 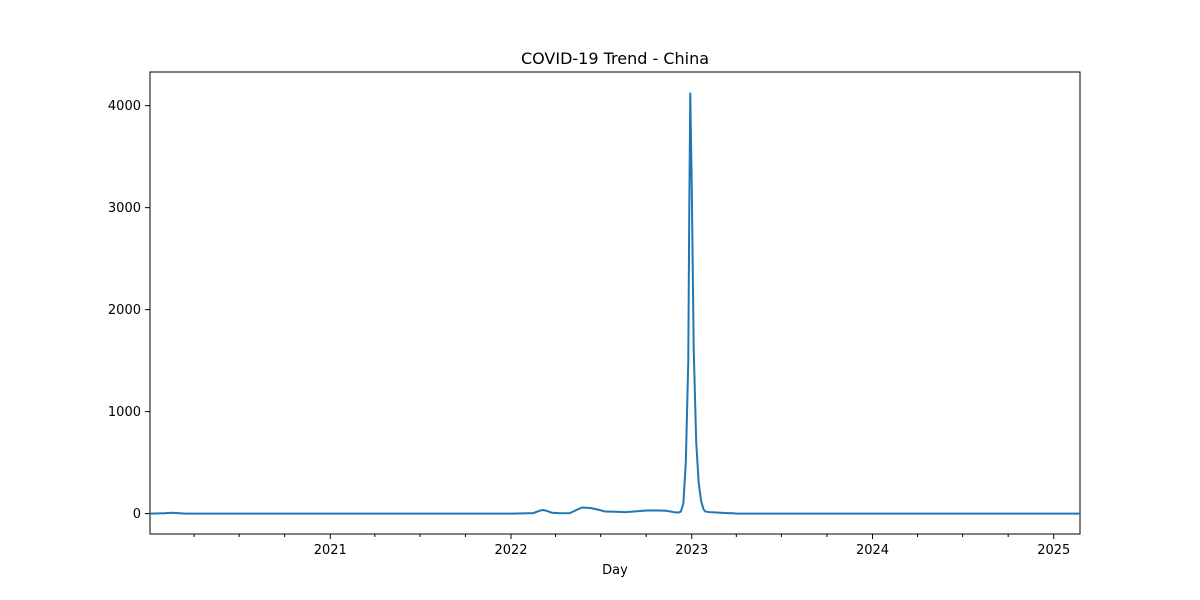 I want to click on x-axis: 2021 2022 2023 2024 2025, so click(x=631, y=546).